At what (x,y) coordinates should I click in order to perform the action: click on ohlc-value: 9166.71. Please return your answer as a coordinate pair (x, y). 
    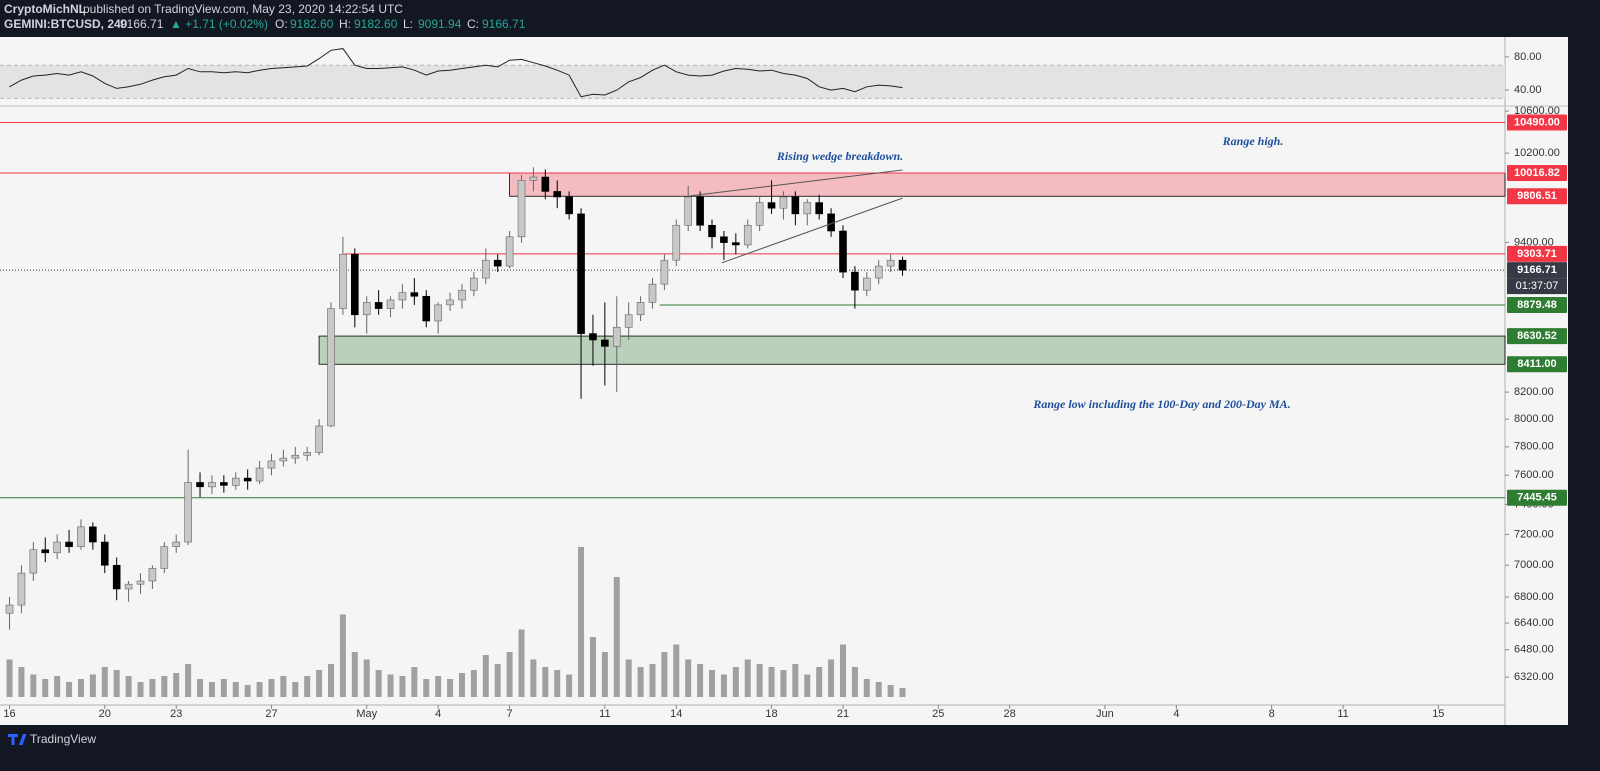
    Looking at the image, I should click on (504, 24).